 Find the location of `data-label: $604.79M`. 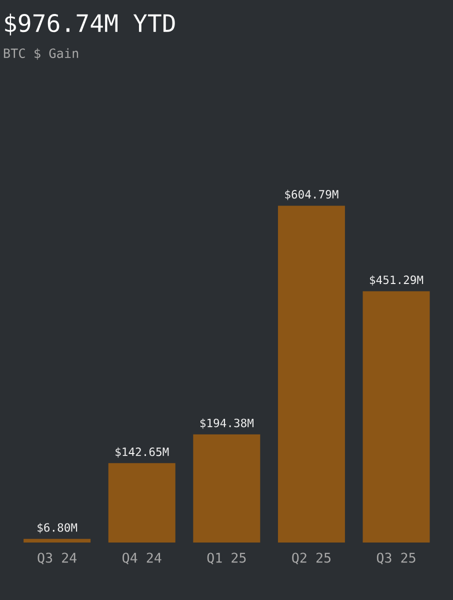

data-label: $604.79M is located at coordinates (311, 195).